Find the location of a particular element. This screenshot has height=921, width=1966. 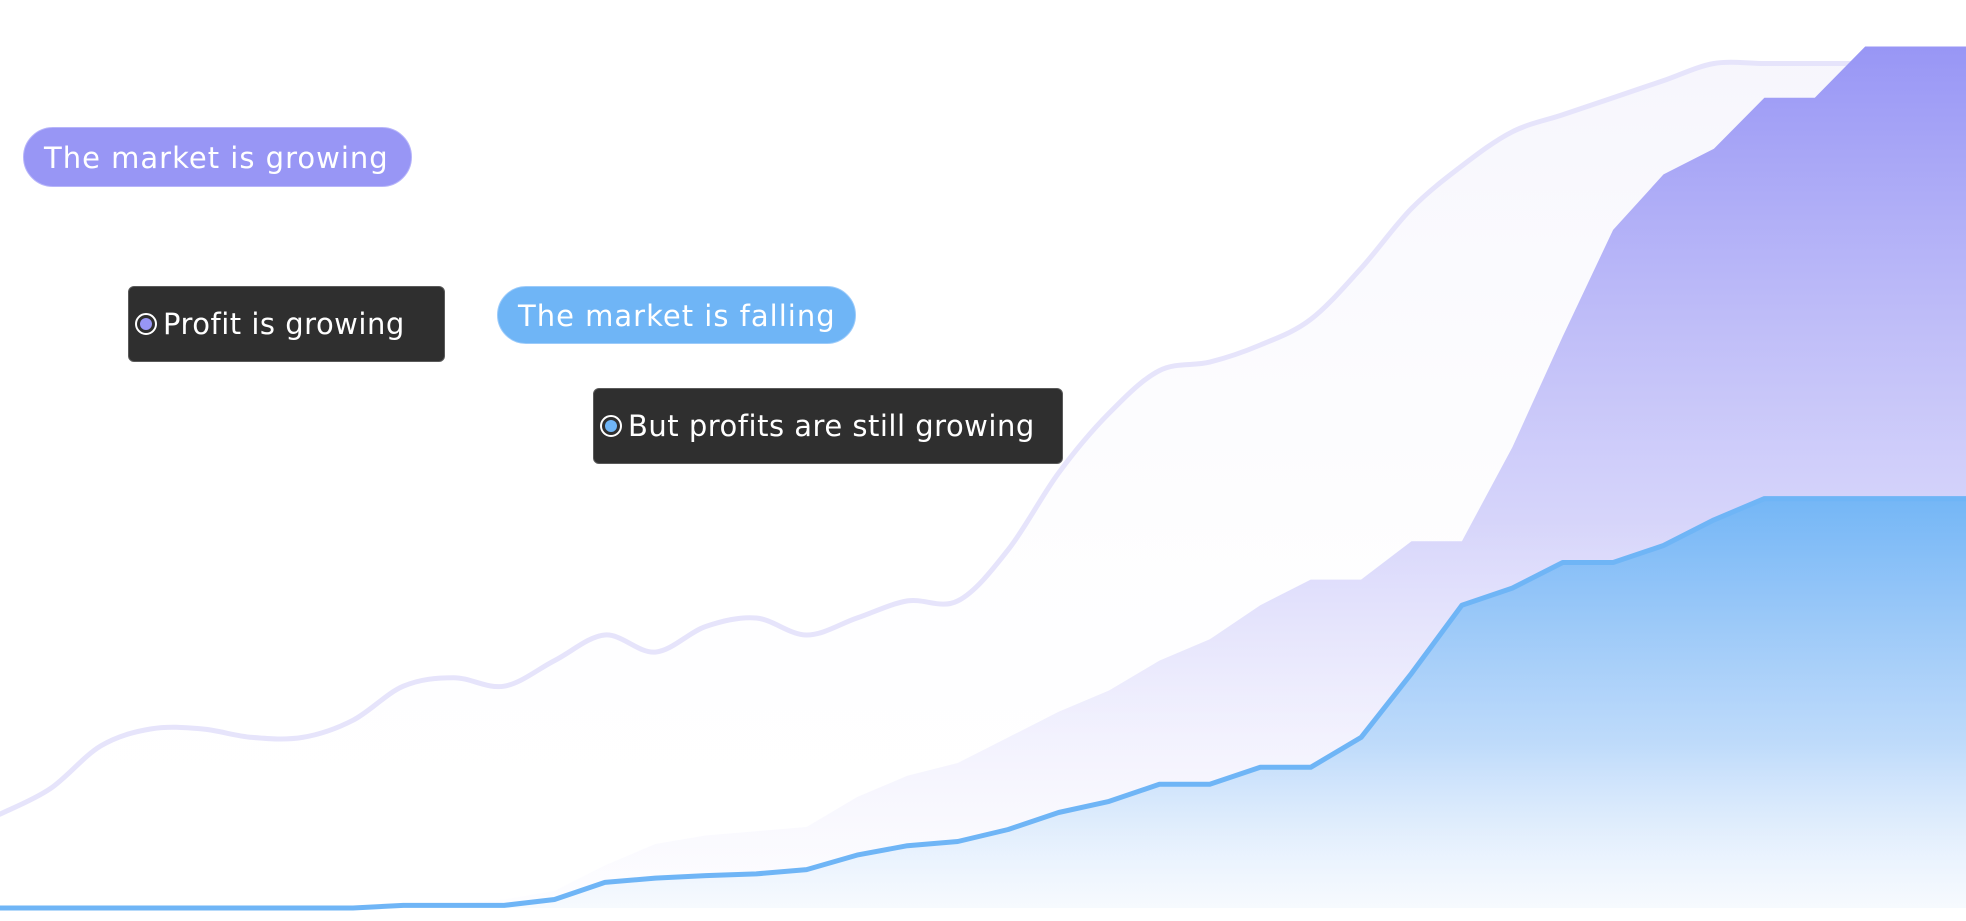

annotation-callout-profit-growing: Profit is growing is located at coordinates (286, 324).